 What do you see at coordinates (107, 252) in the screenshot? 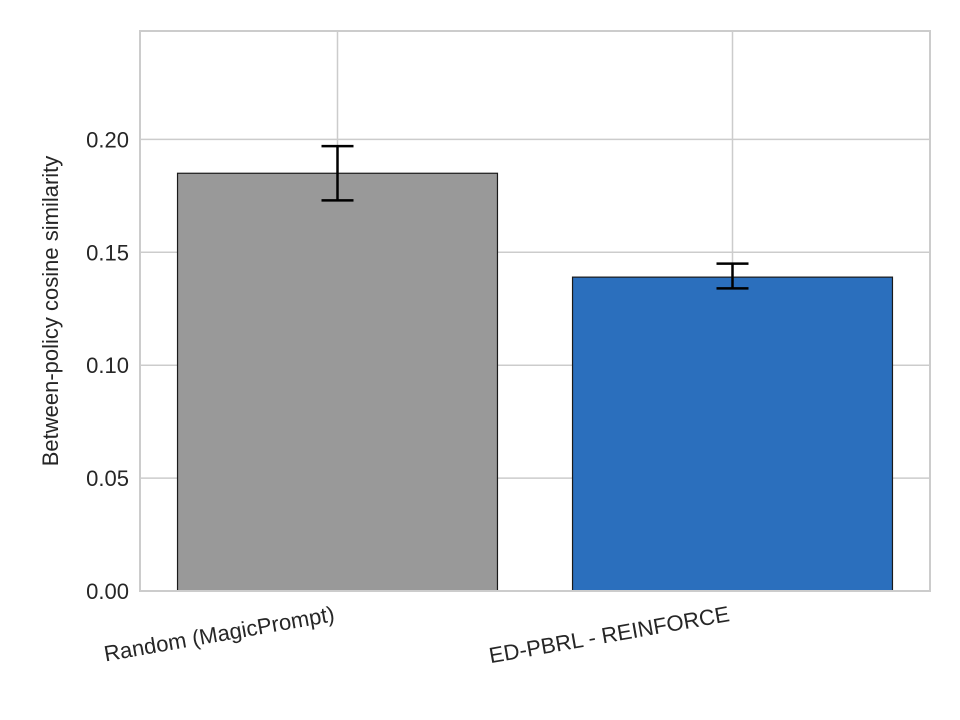
I see `y-tick-label: 0.15` at bounding box center [107, 252].